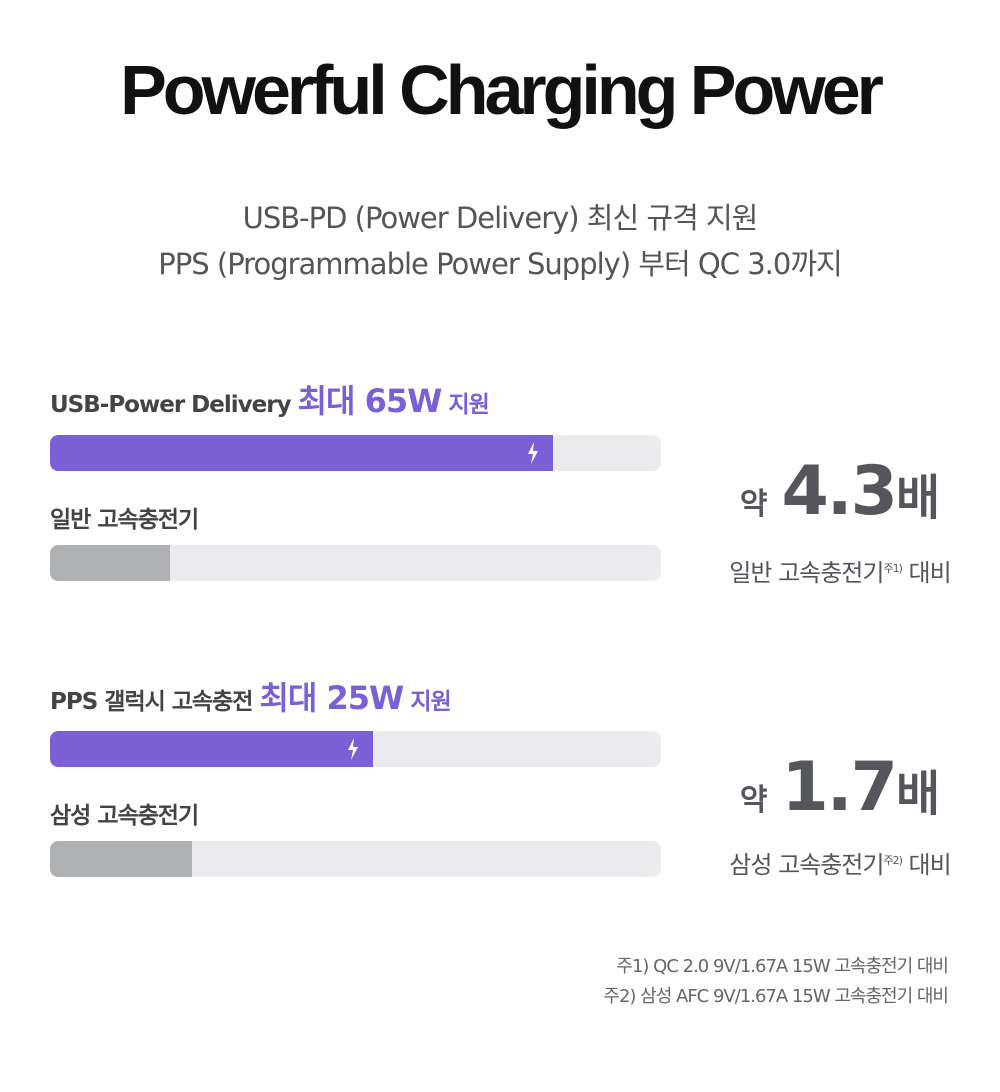 Image resolution: width=1000 pixels, height=1092 pixels. Describe the element at coordinates (171, 405) in the screenshot. I see `label-prefix: USB-Power Delivery` at that location.